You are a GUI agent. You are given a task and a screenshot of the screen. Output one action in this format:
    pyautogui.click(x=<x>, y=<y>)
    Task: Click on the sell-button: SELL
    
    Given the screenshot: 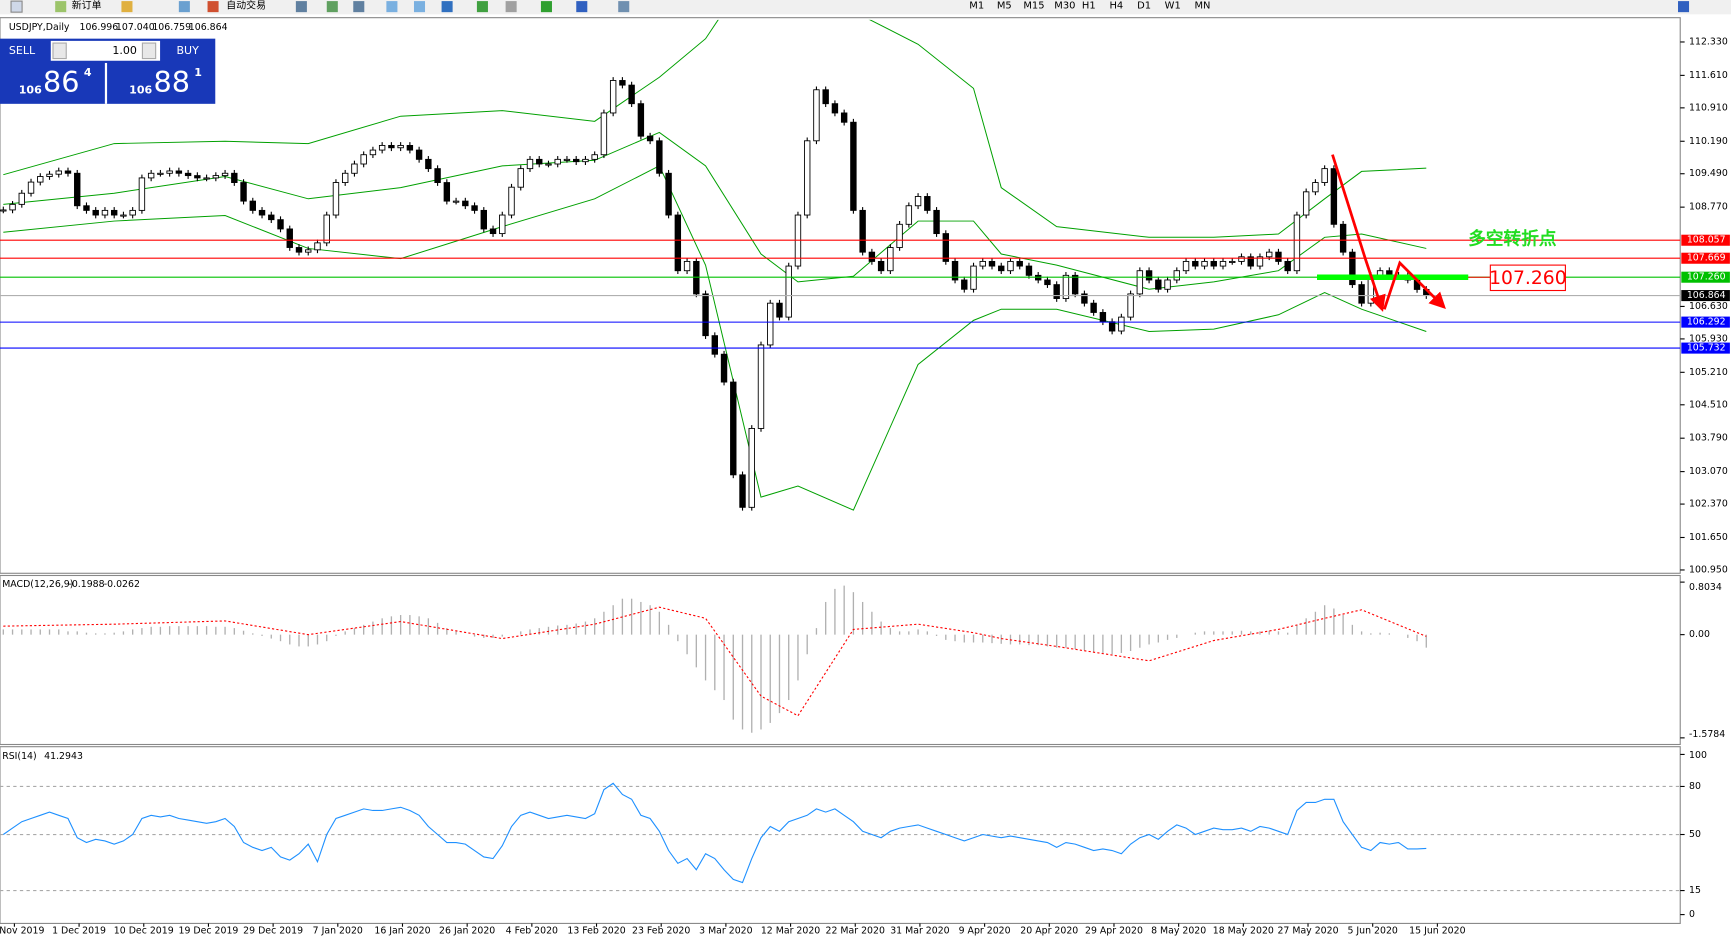 What is the action you would take?
    pyautogui.click(x=22, y=50)
    